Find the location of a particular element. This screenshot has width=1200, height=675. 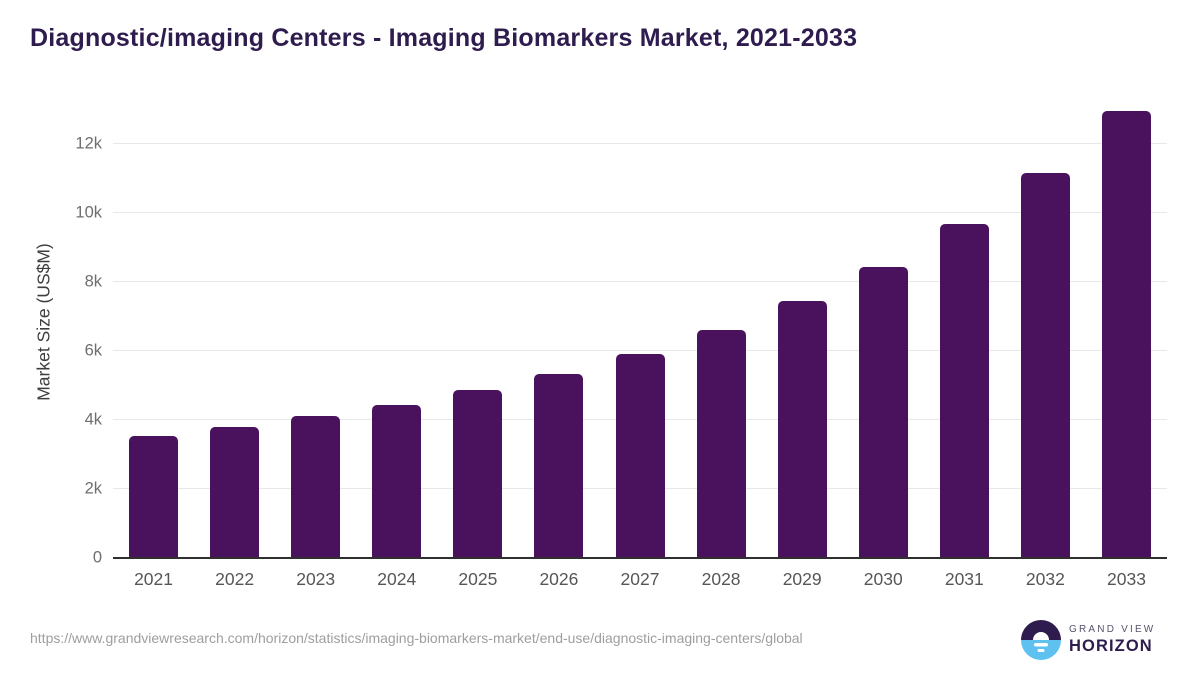

bar-2030 is located at coordinates (883, 412).